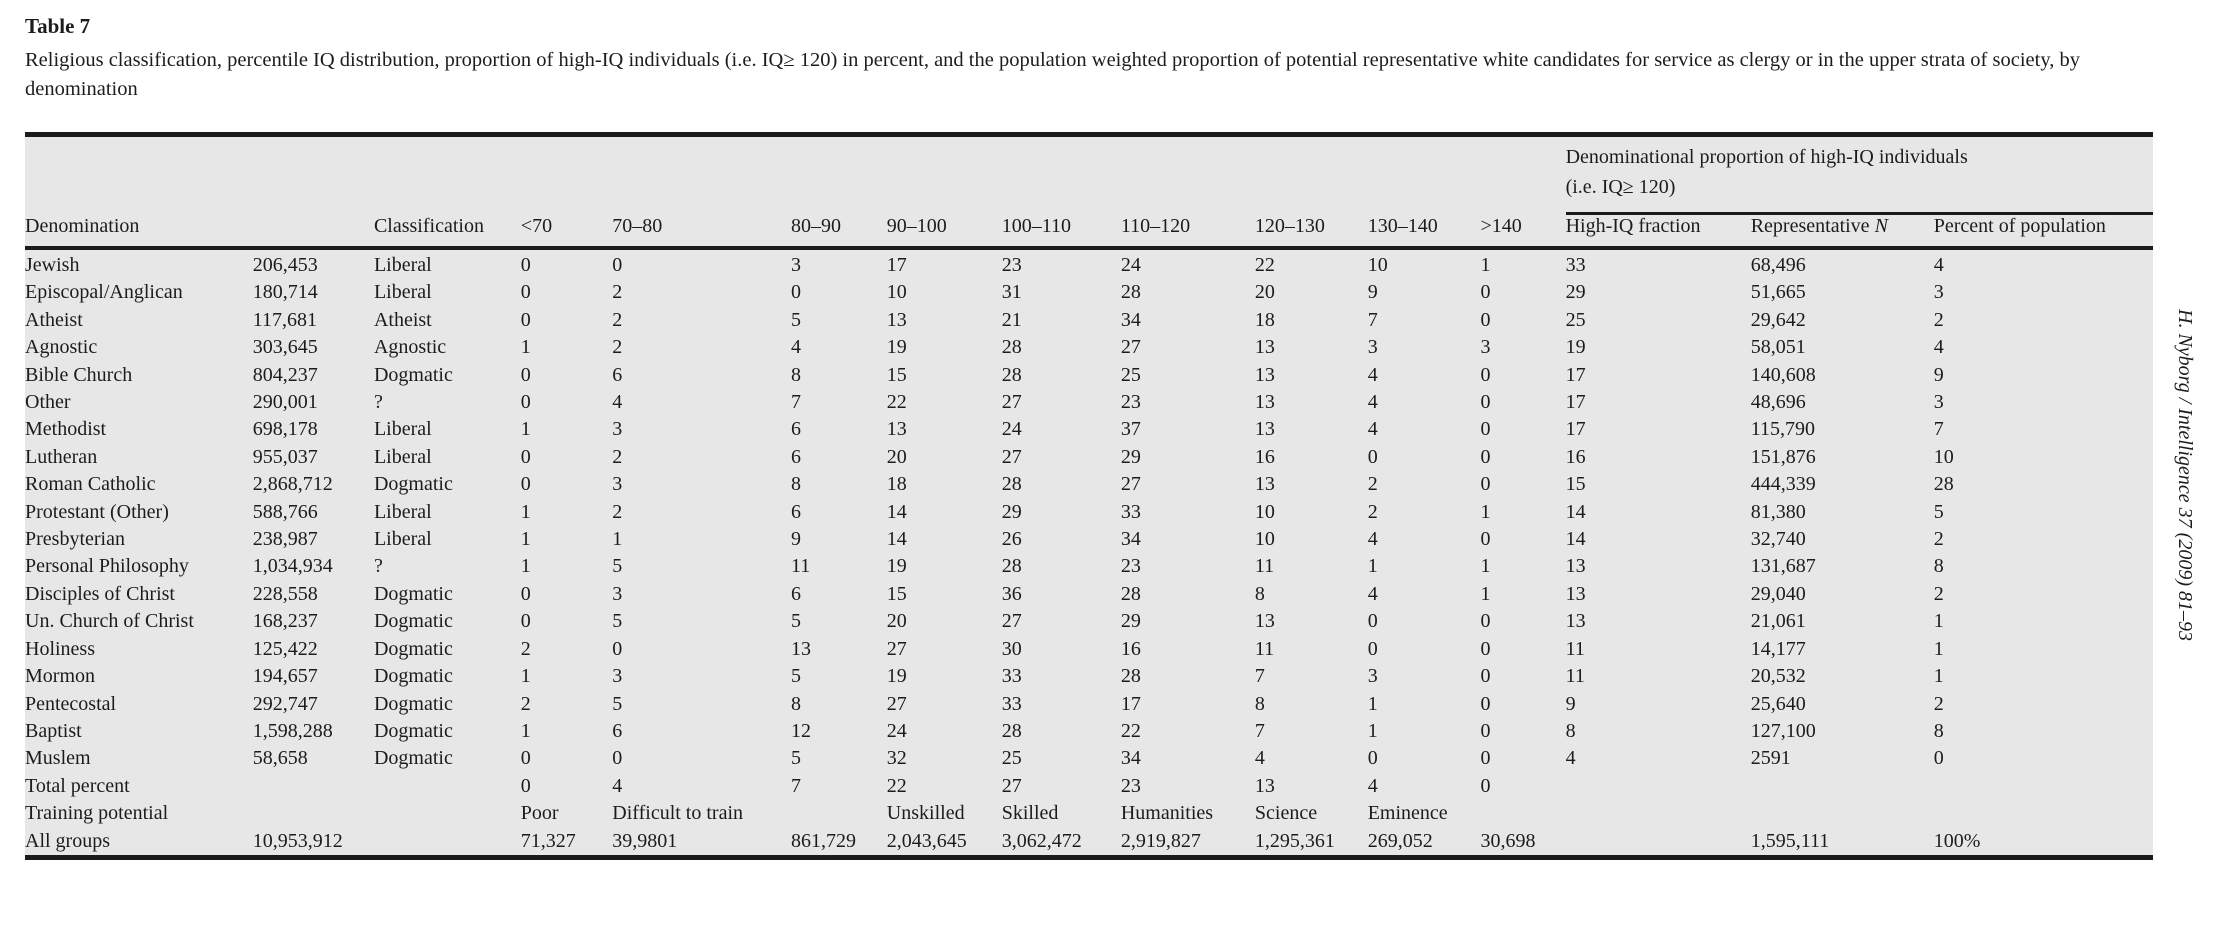 The width and height of the screenshot is (2234, 946). What do you see at coordinates (1264, 511) in the screenshot?
I see `table-cell: 10` at bounding box center [1264, 511].